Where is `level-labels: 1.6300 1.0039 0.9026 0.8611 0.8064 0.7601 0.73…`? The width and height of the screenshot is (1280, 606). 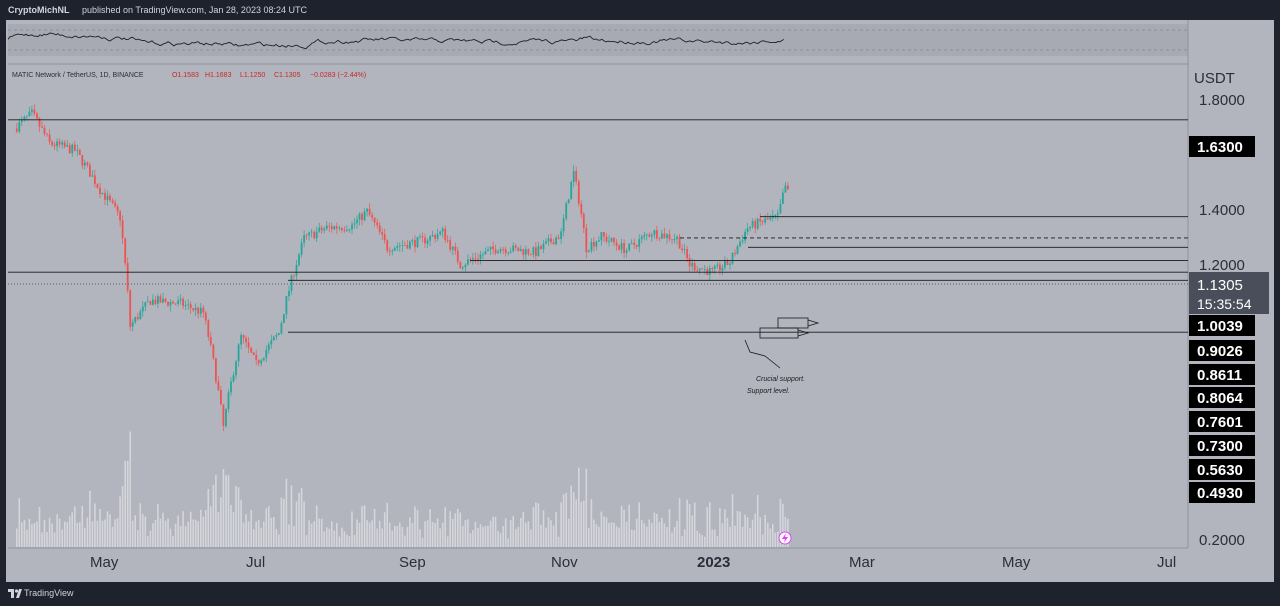 level-labels: 1.6300 1.0039 0.9026 0.8611 0.8064 0.7601 0.73… is located at coordinates (1222, 319).